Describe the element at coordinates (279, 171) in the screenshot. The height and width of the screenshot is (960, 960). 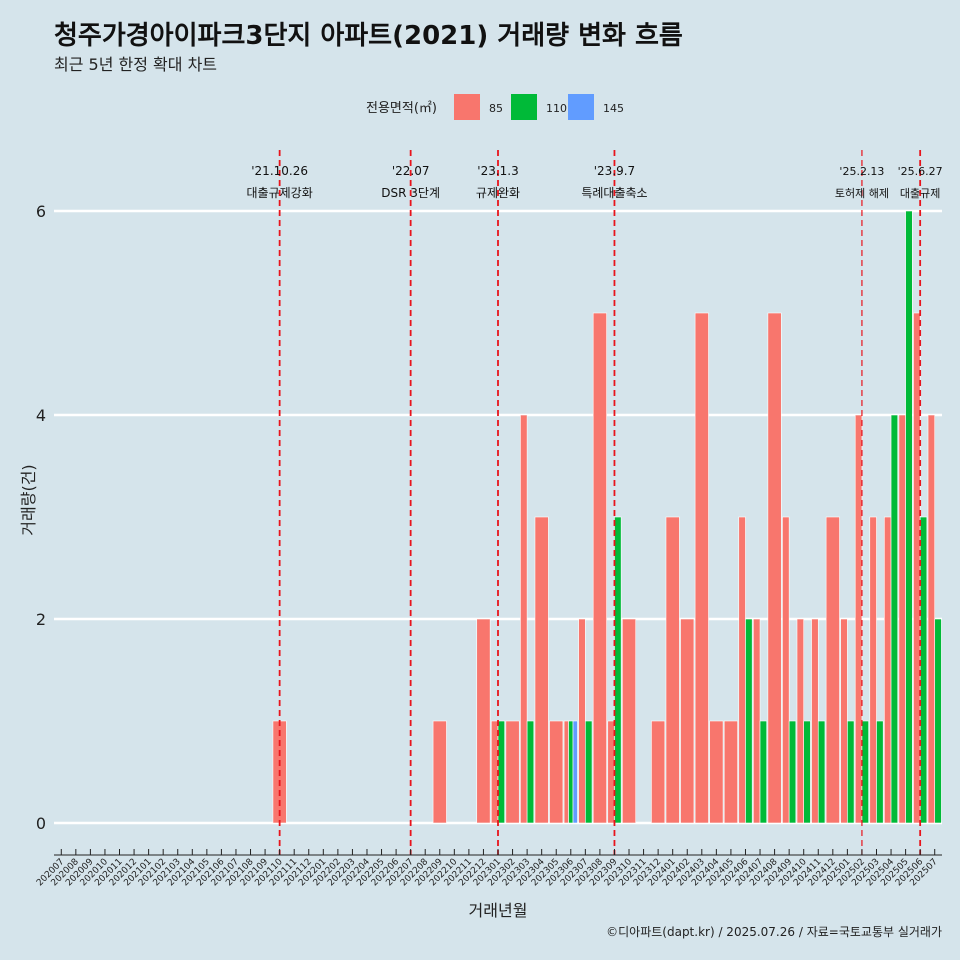
I see `event-date: '21.10.26` at that location.